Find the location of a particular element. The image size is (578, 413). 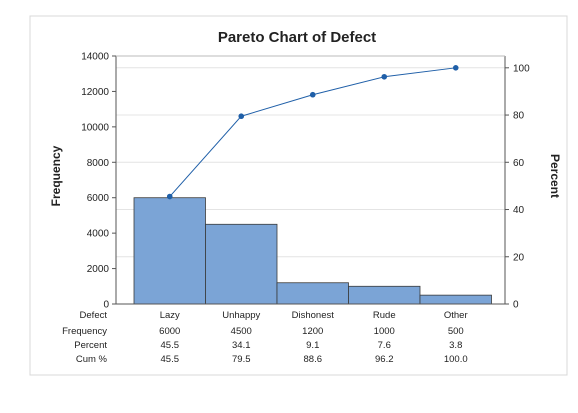

chart-title: Pareto Chart of Defect is located at coordinates (297, 37).